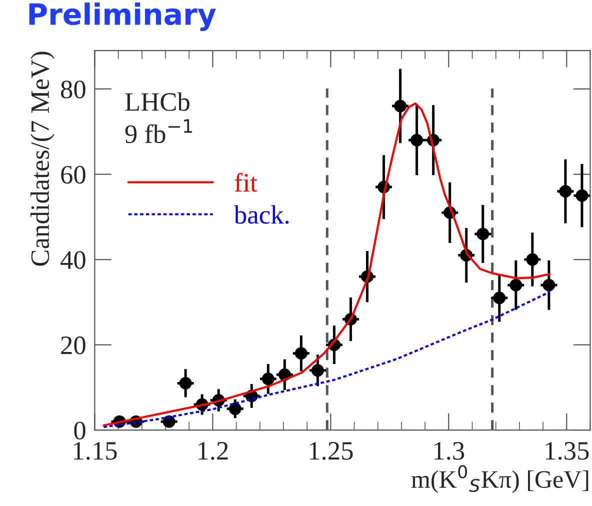 The width and height of the screenshot is (592, 506). What do you see at coordinates (449, 451) in the screenshot?
I see `x-tick-label: 1.3` at bounding box center [449, 451].